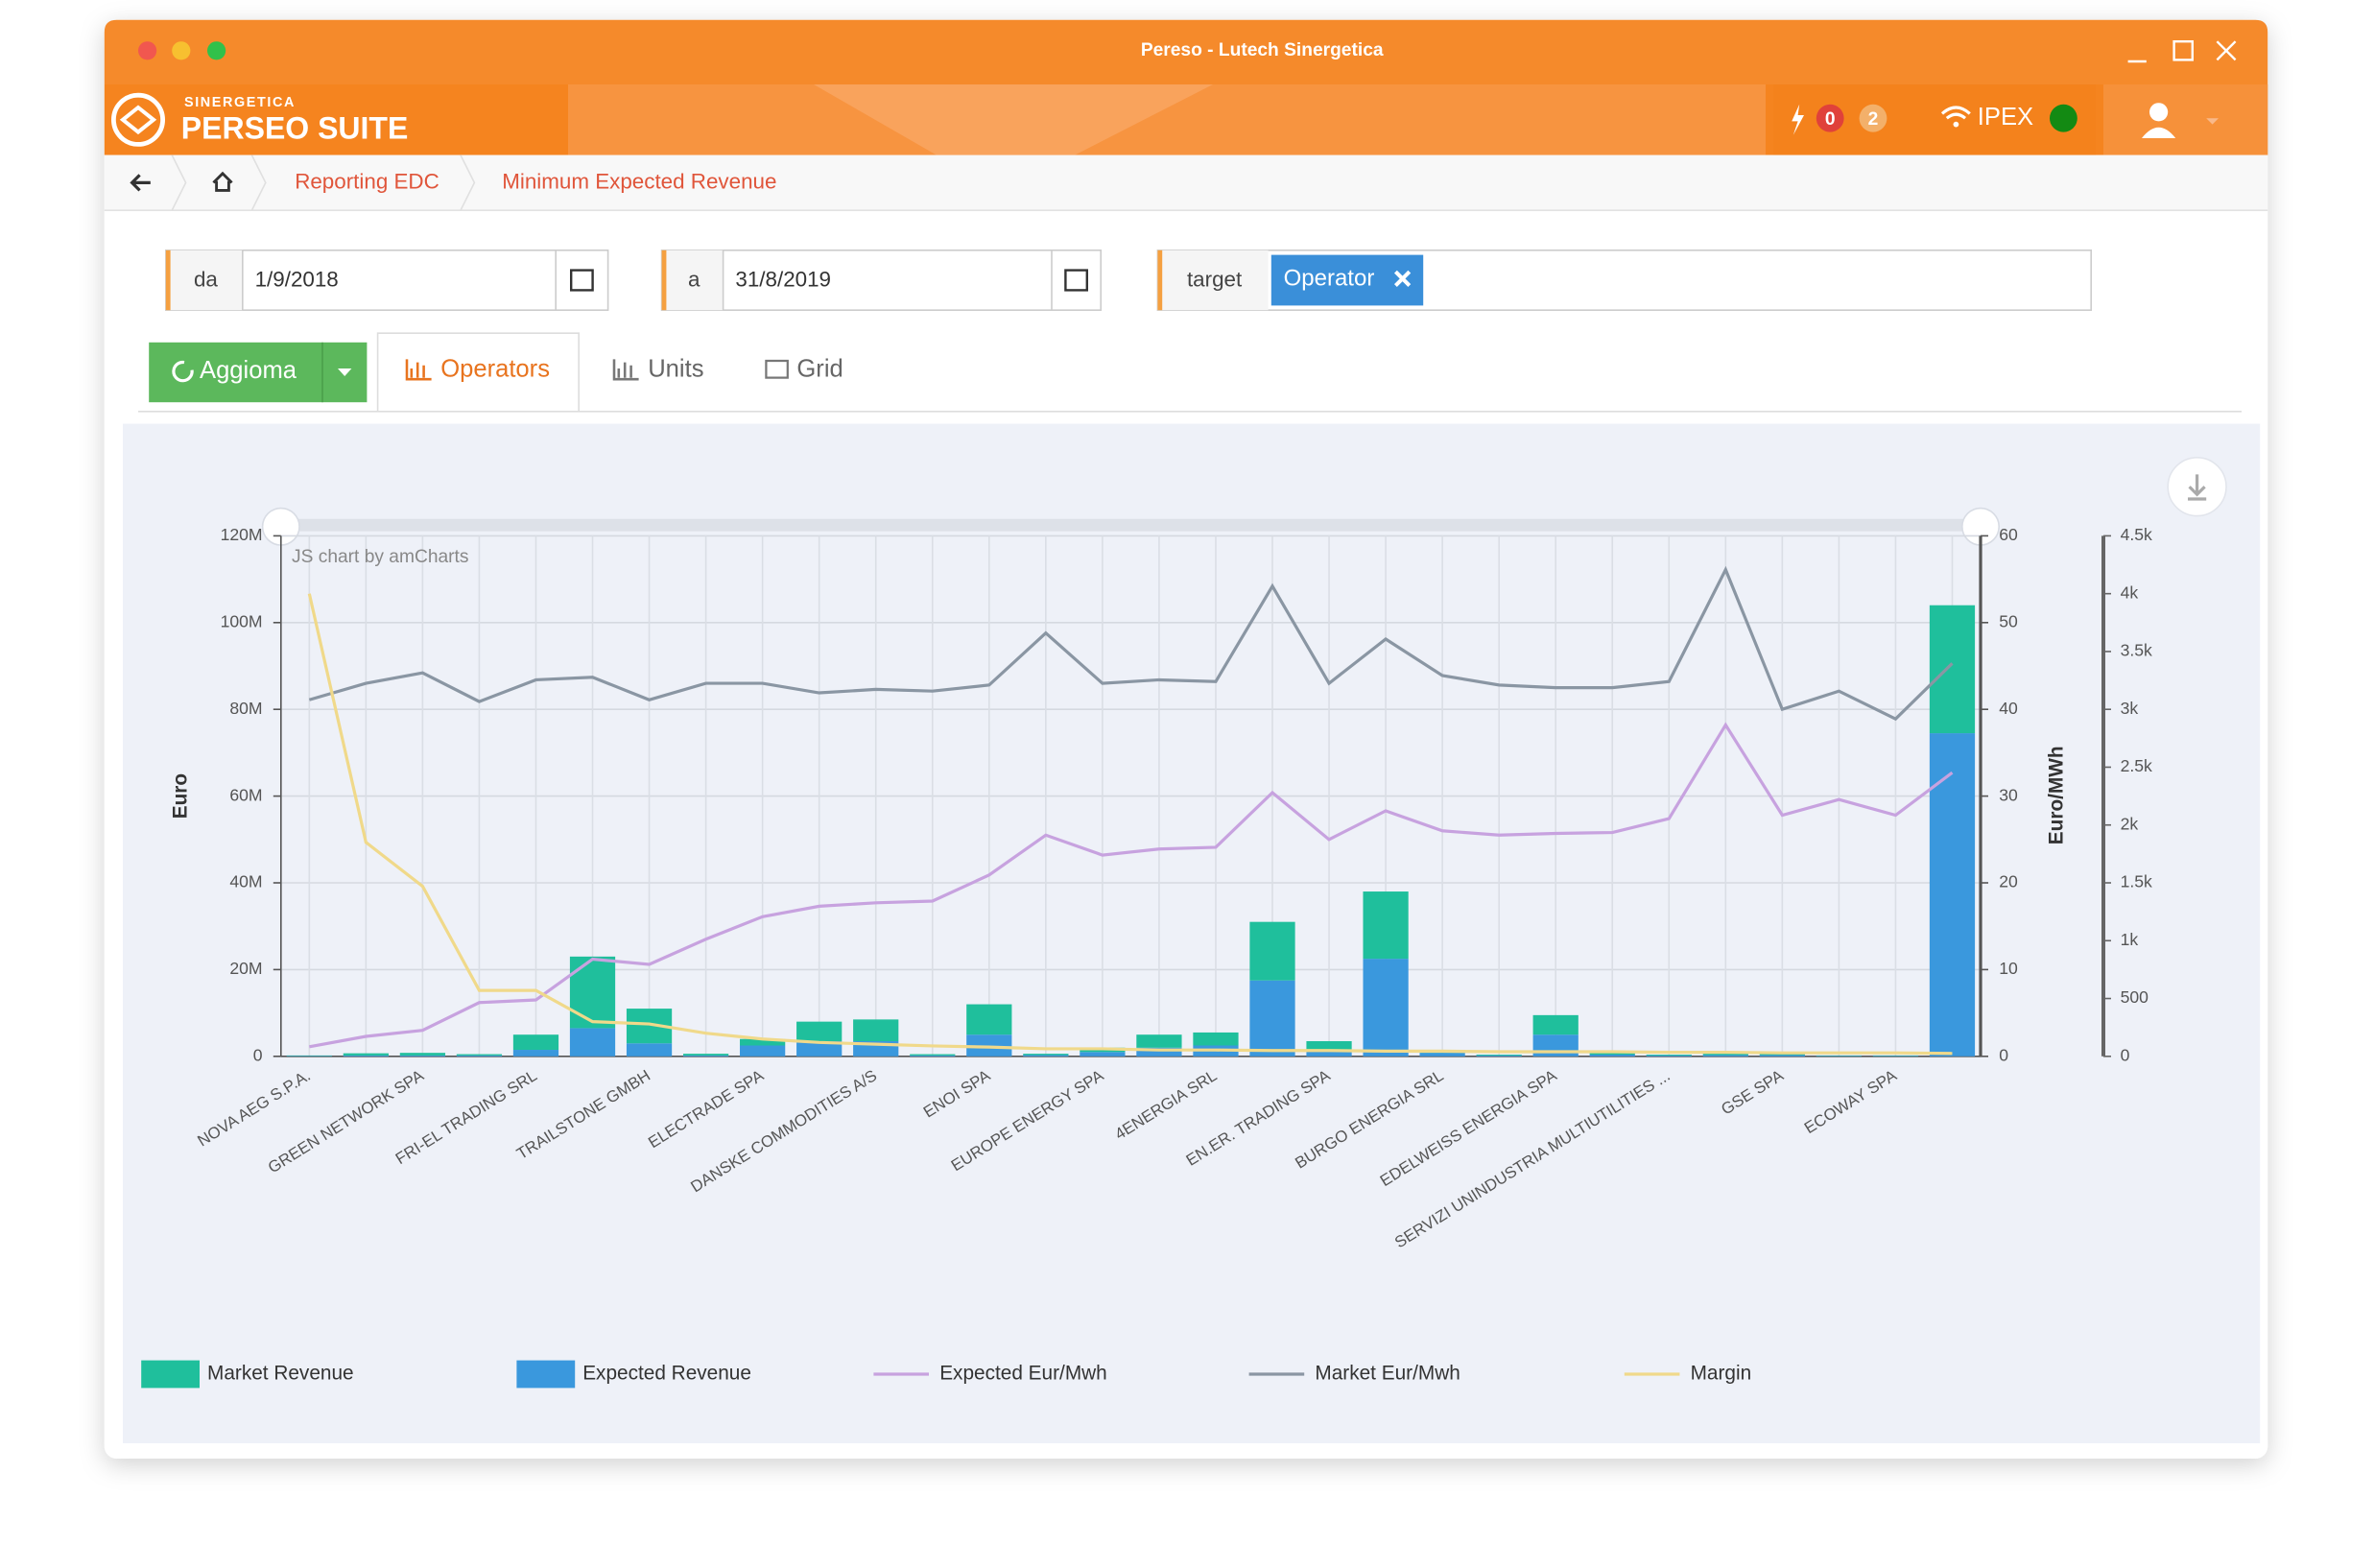 The width and height of the screenshot is (2374, 1568). I want to click on breadcrumb-separators, so click(323, 182).